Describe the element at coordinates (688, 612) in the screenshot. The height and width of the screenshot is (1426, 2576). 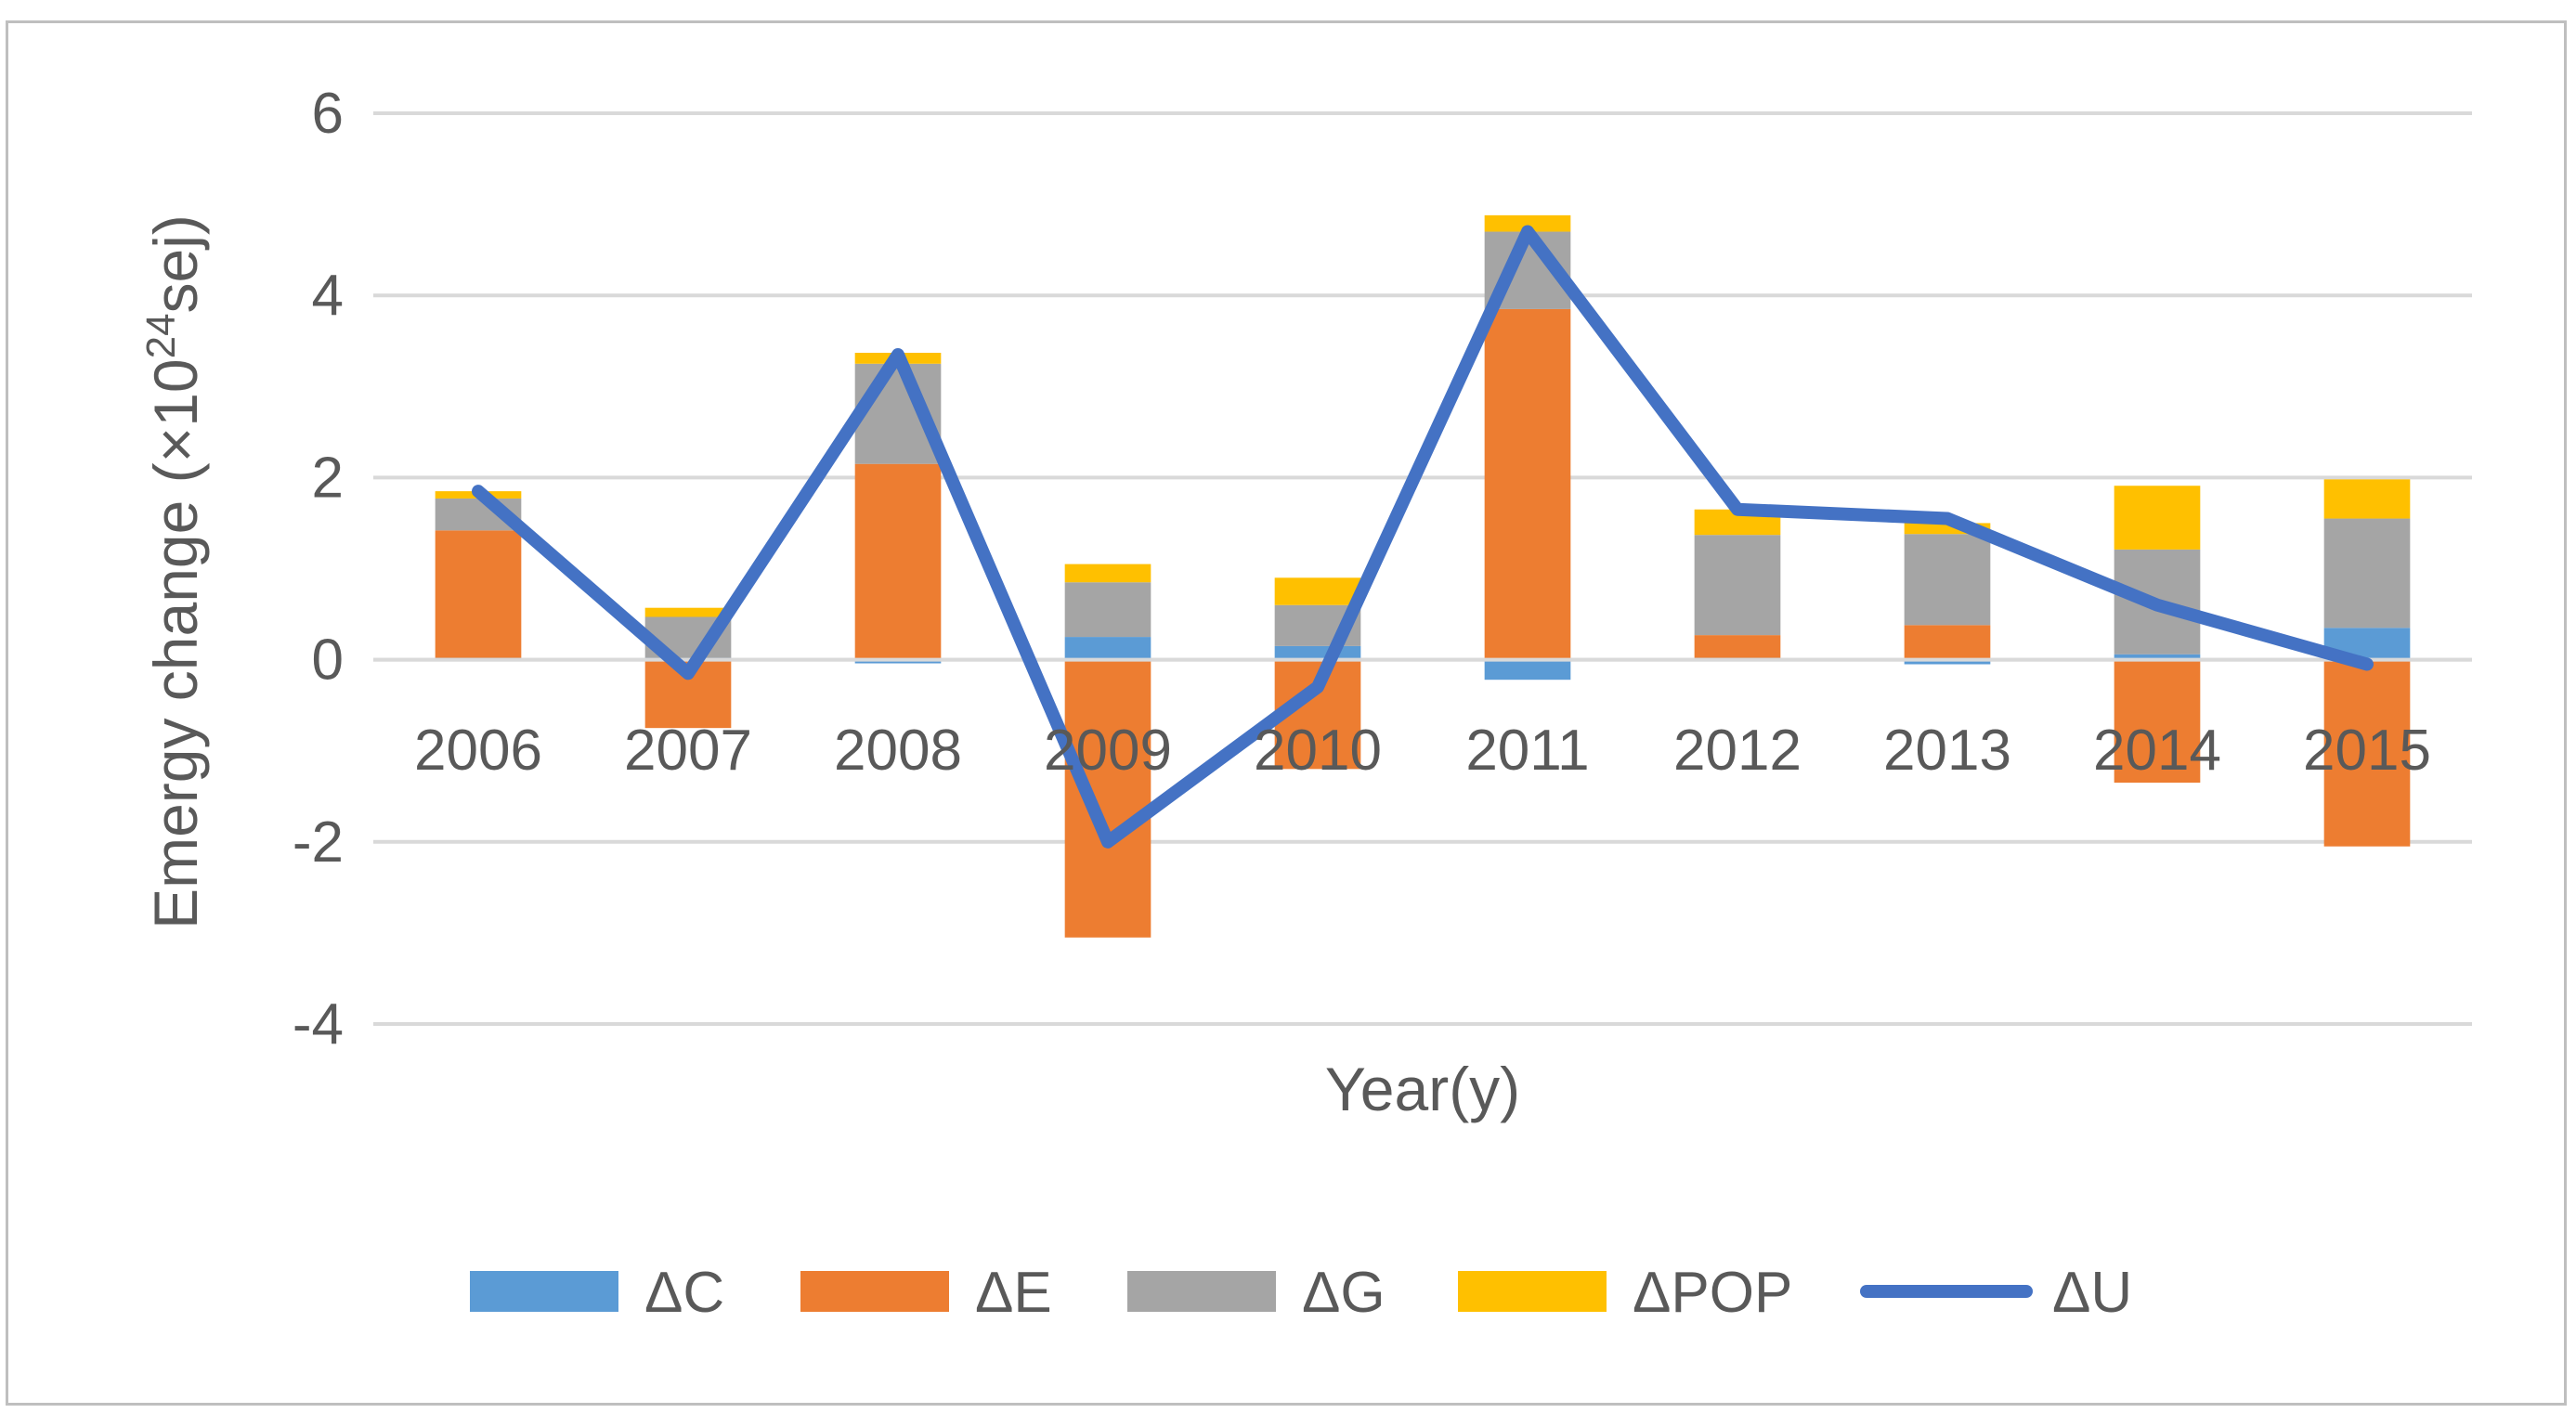
I see `bar-delta-pop-2007` at that location.